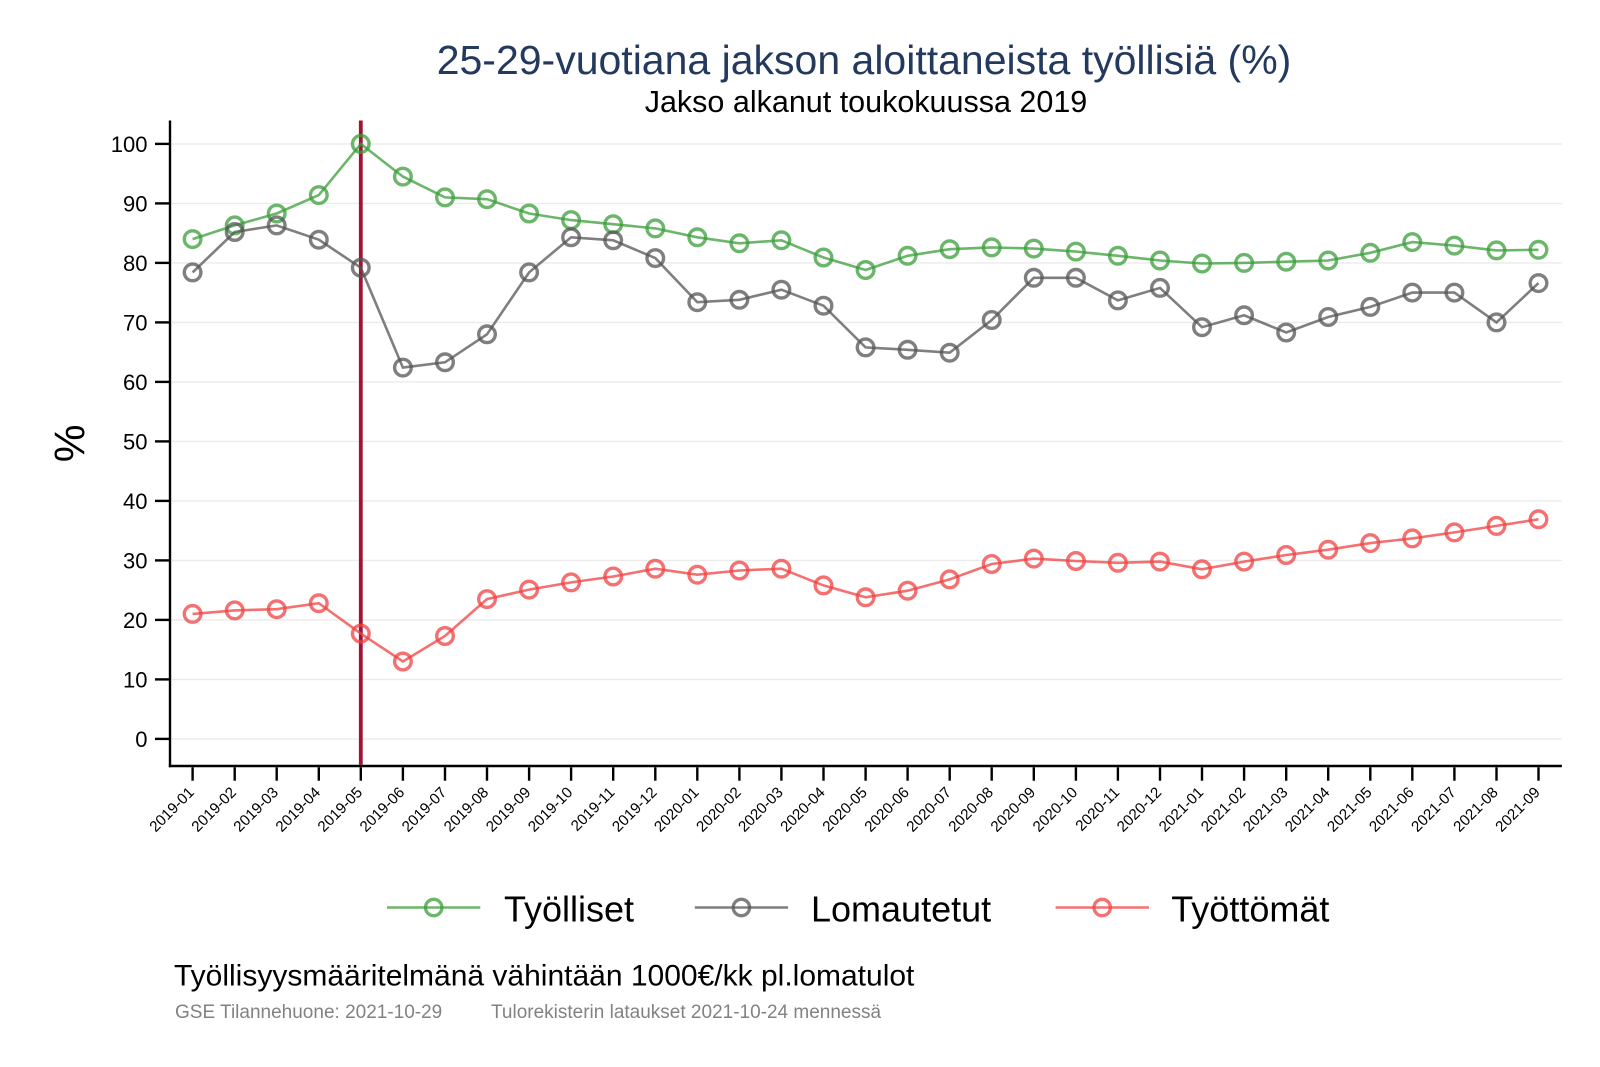 The image size is (1600, 1067). What do you see at coordinates (135, 501) in the screenshot?
I see `svg-text: 40` at bounding box center [135, 501].